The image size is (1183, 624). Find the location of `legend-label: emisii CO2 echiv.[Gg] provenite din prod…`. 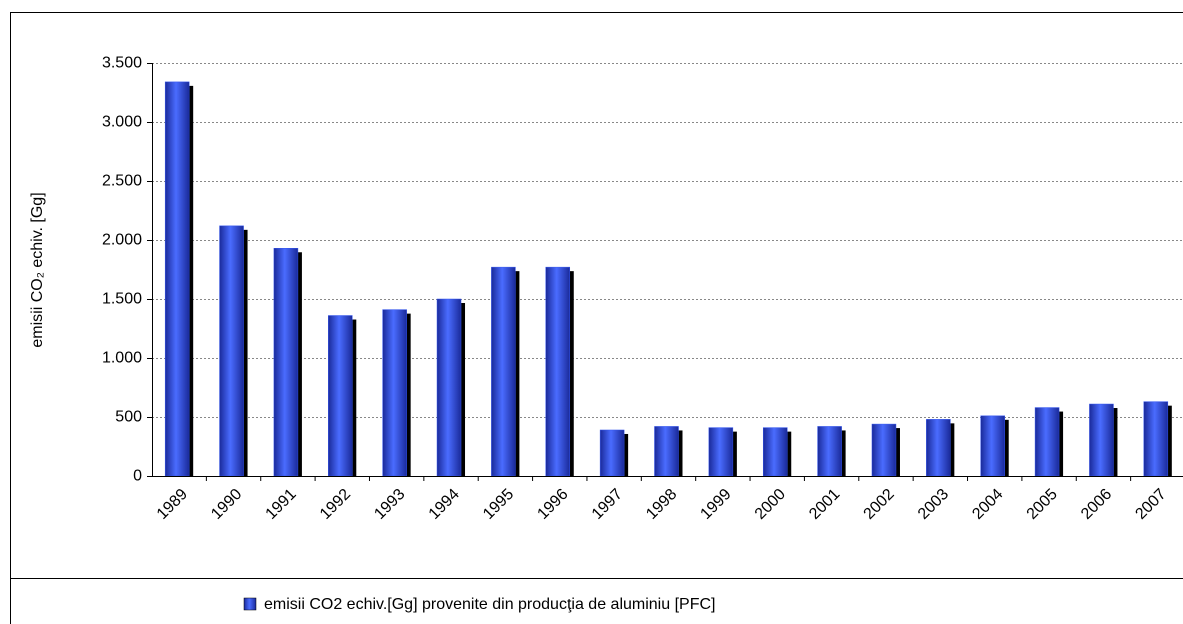

legend-label: emisii CO2 echiv.[Gg] provenite din prod… is located at coordinates (489, 604).